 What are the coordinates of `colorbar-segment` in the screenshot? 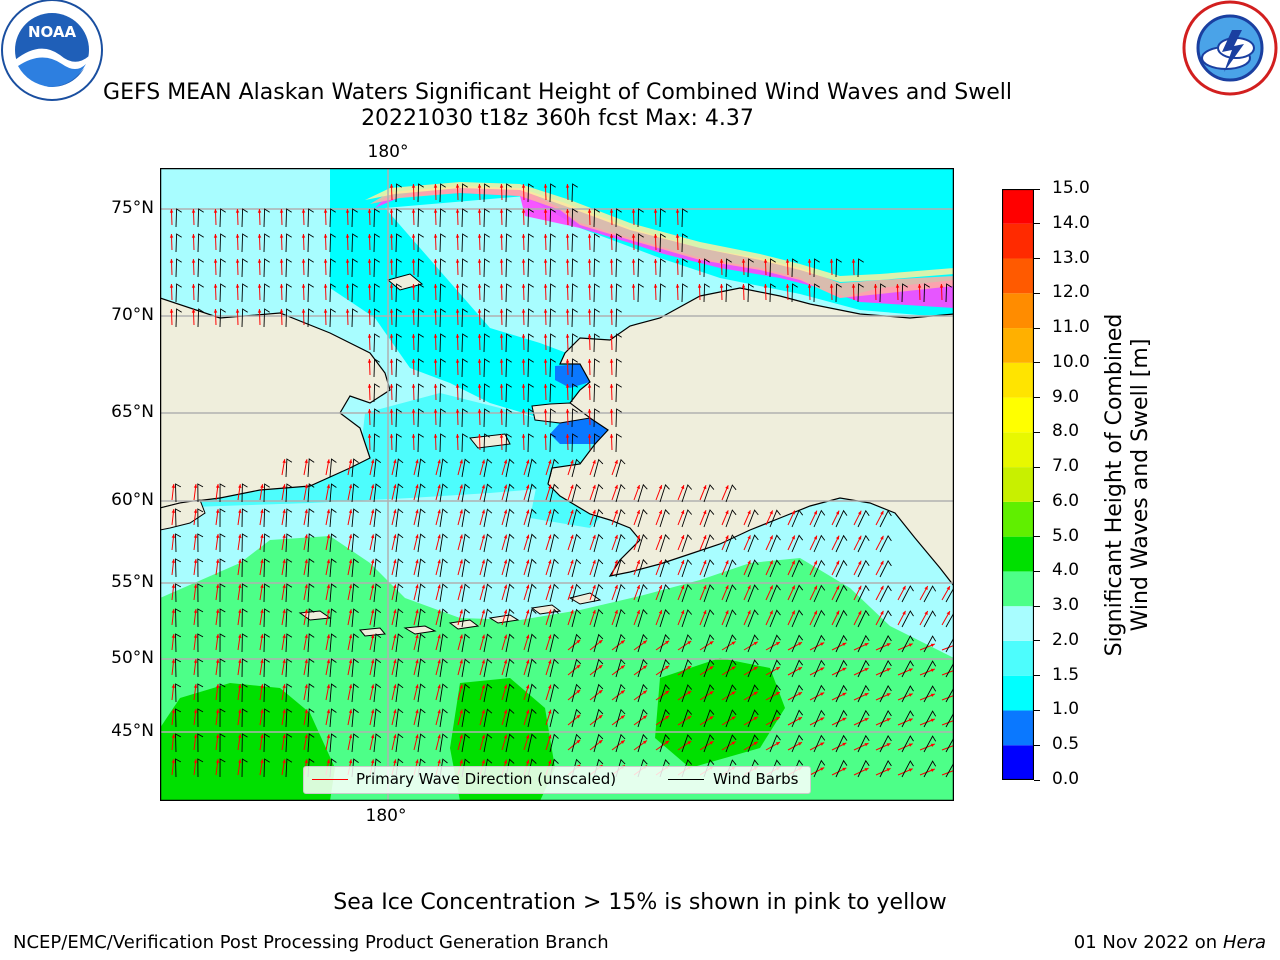 It's located at (1018, 519).